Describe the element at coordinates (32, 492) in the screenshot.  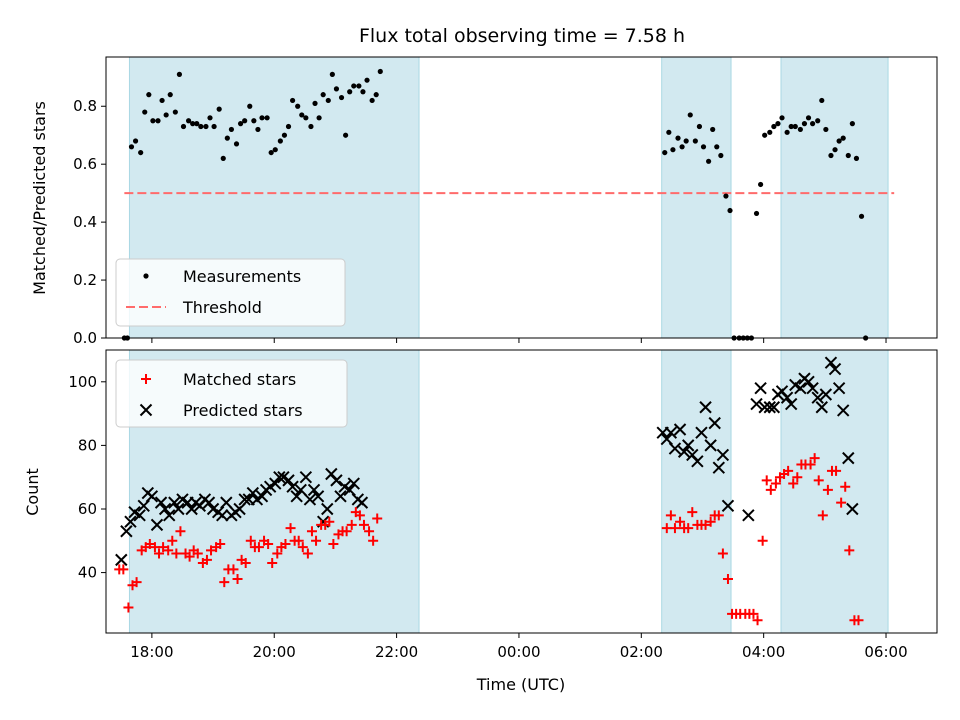
I see `bottom-y-axis-label: Count` at that location.